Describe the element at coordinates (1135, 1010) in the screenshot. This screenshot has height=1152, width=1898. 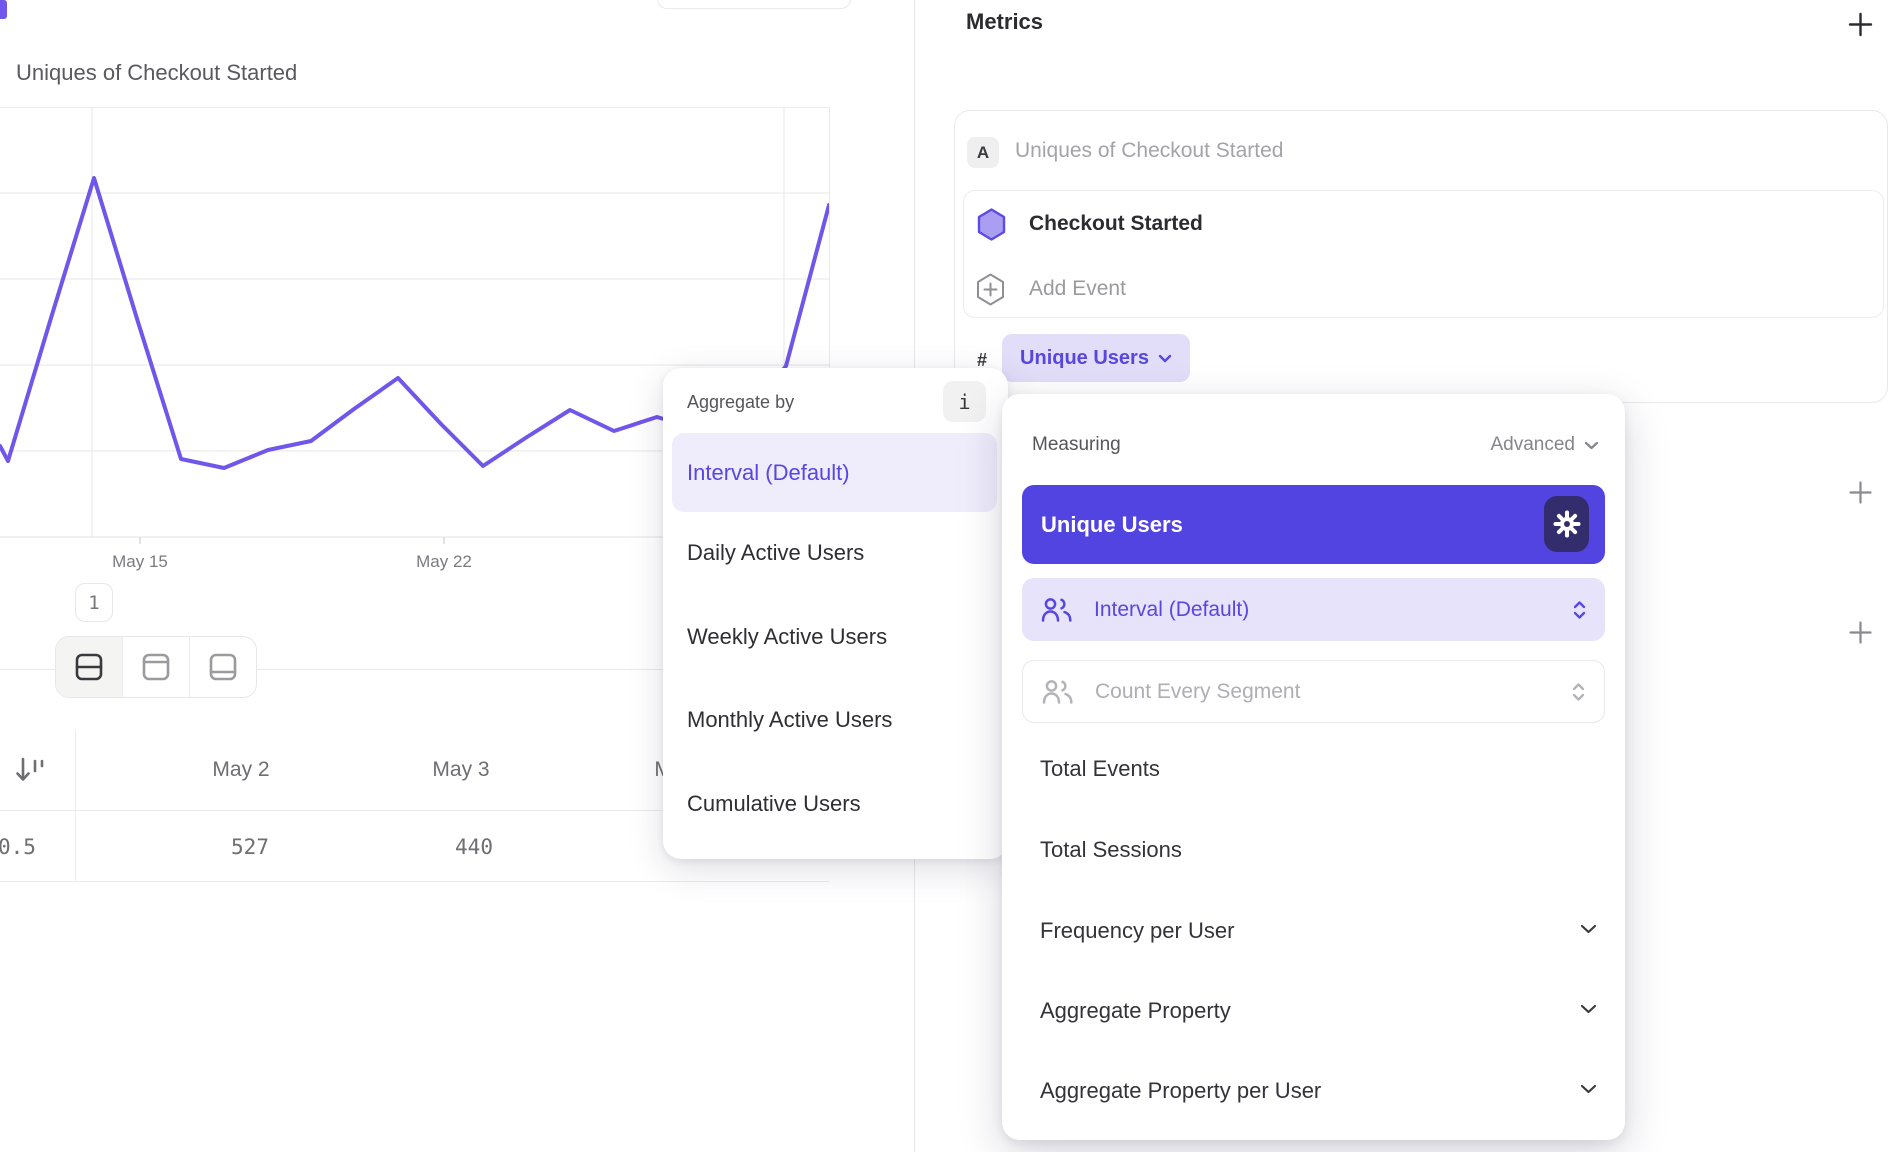
I see `measuring-option-aggregate-property: Aggregate Property` at that location.